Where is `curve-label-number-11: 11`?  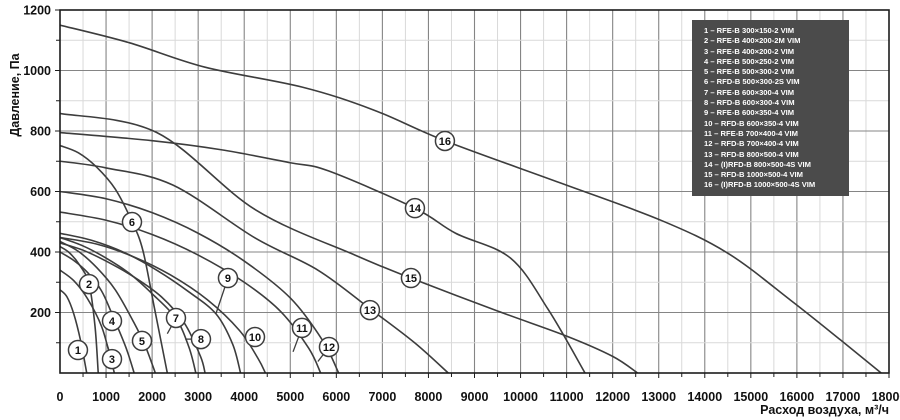 curve-label-number-11: 11 is located at coordinates (302, 329).